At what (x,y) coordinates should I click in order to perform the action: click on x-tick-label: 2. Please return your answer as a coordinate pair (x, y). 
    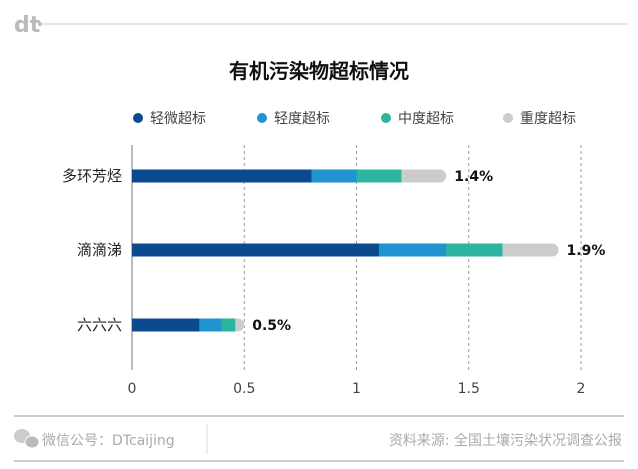
    Looking at the image, I should click on (581, 389).